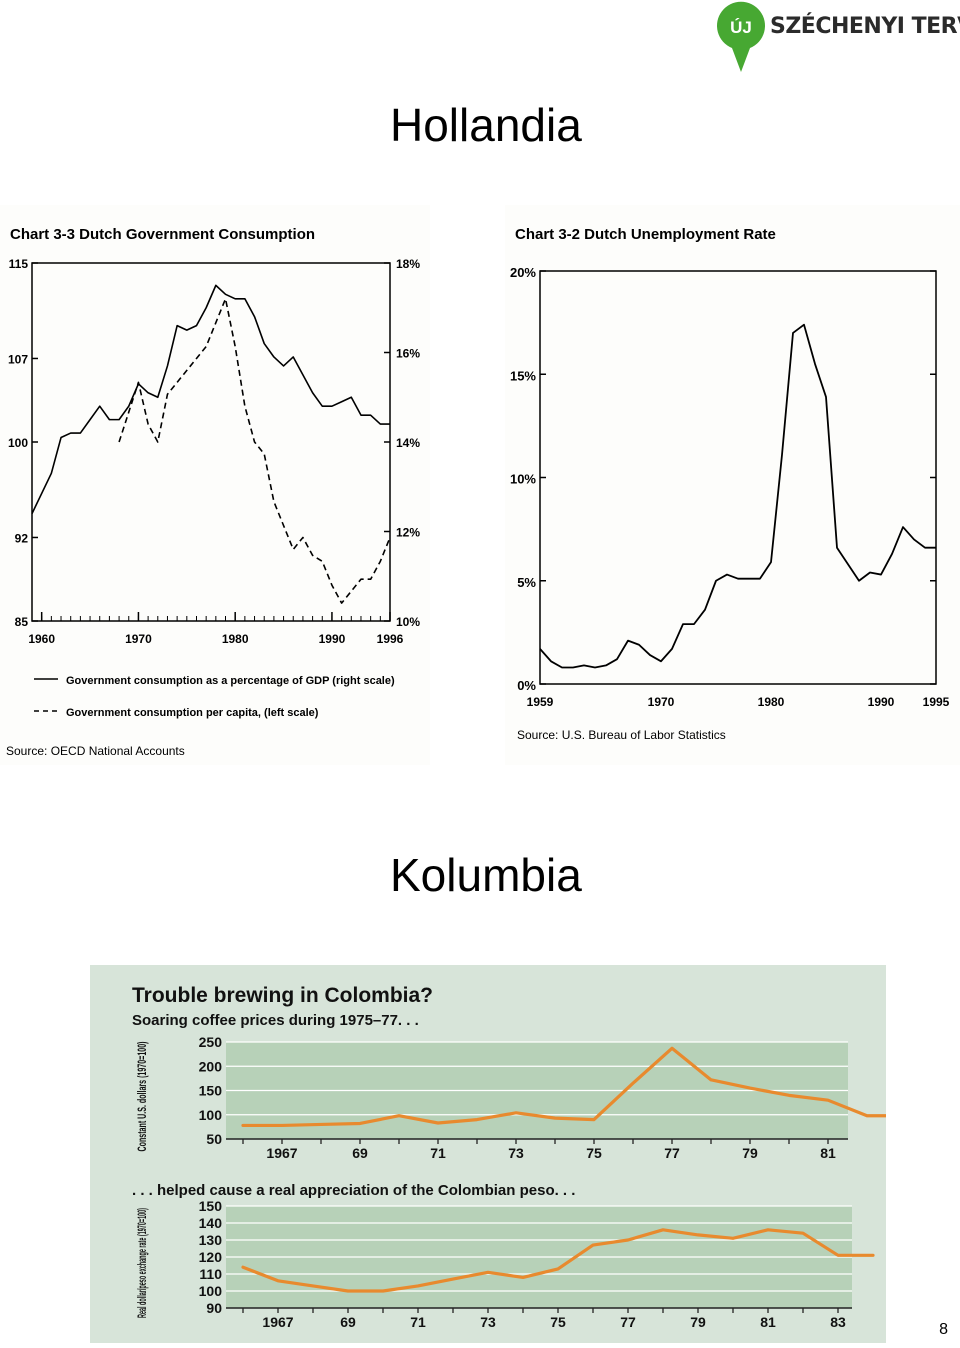 This screenshot has height=1348, width=960. What do you see at coordinates (943, 1329) in the screenshot?
I see `page-number: 8` at bounding box center [943, 1329].